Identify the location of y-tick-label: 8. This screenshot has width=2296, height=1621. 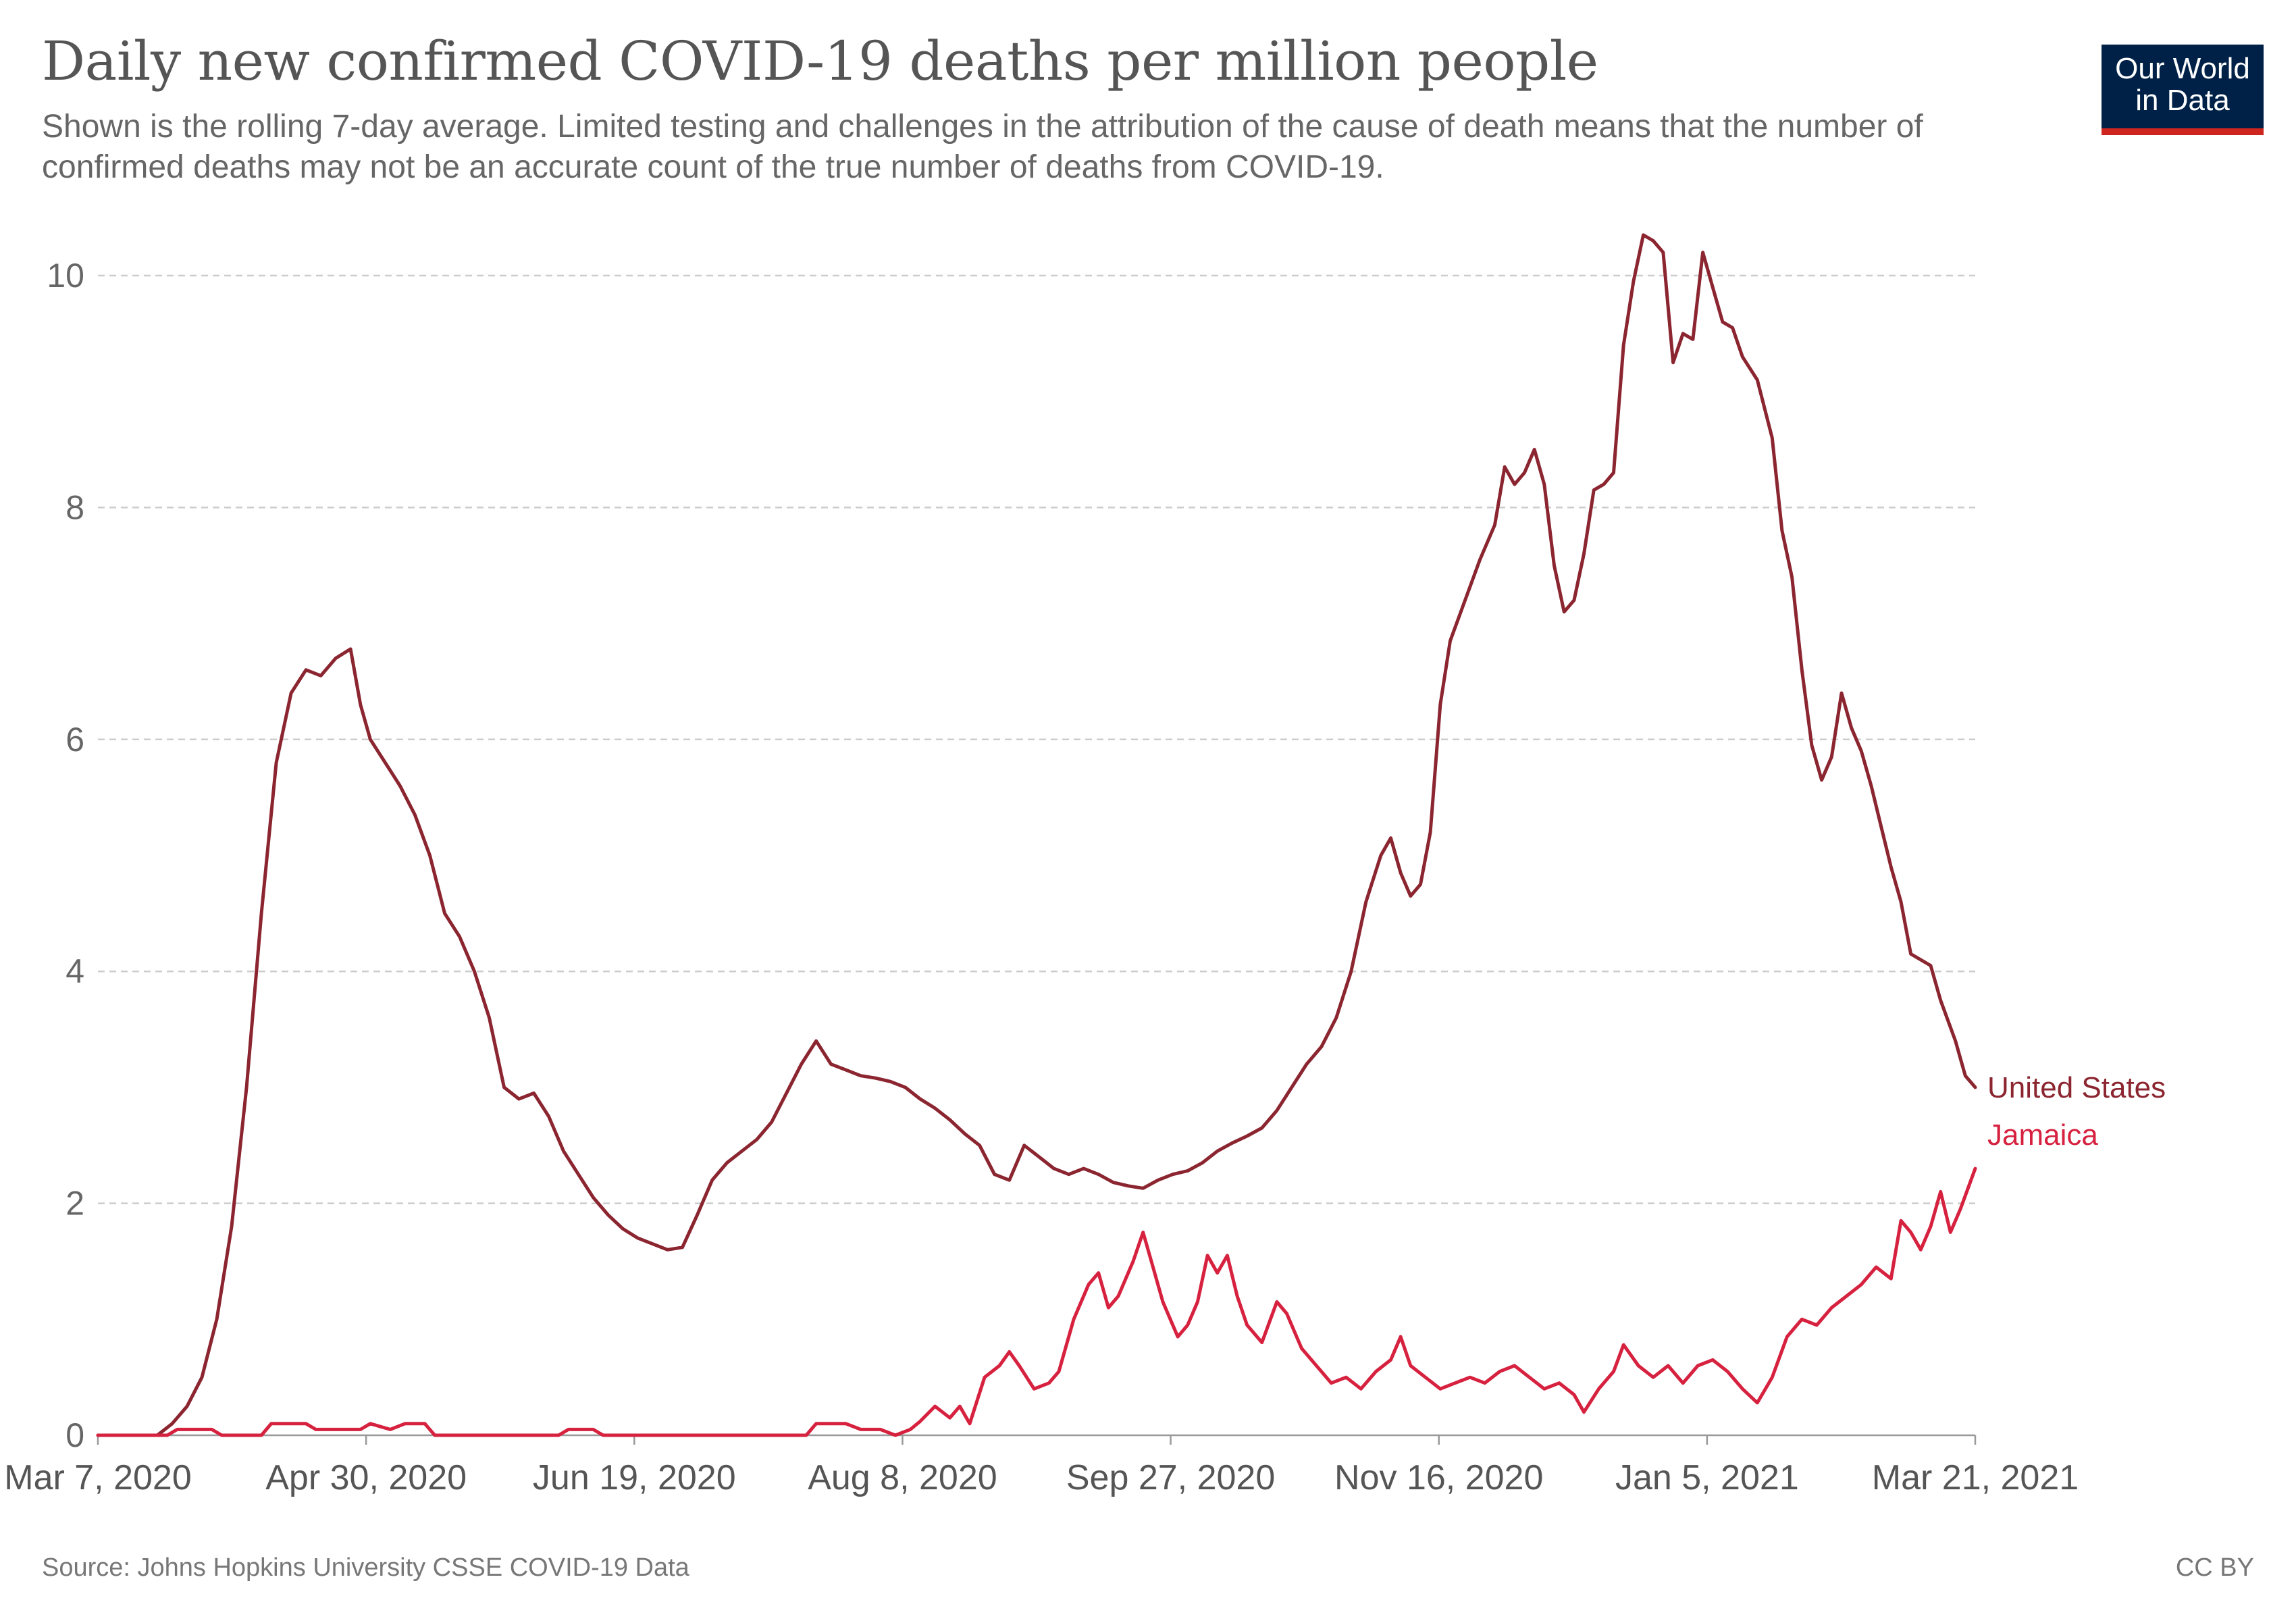
(75, 507).